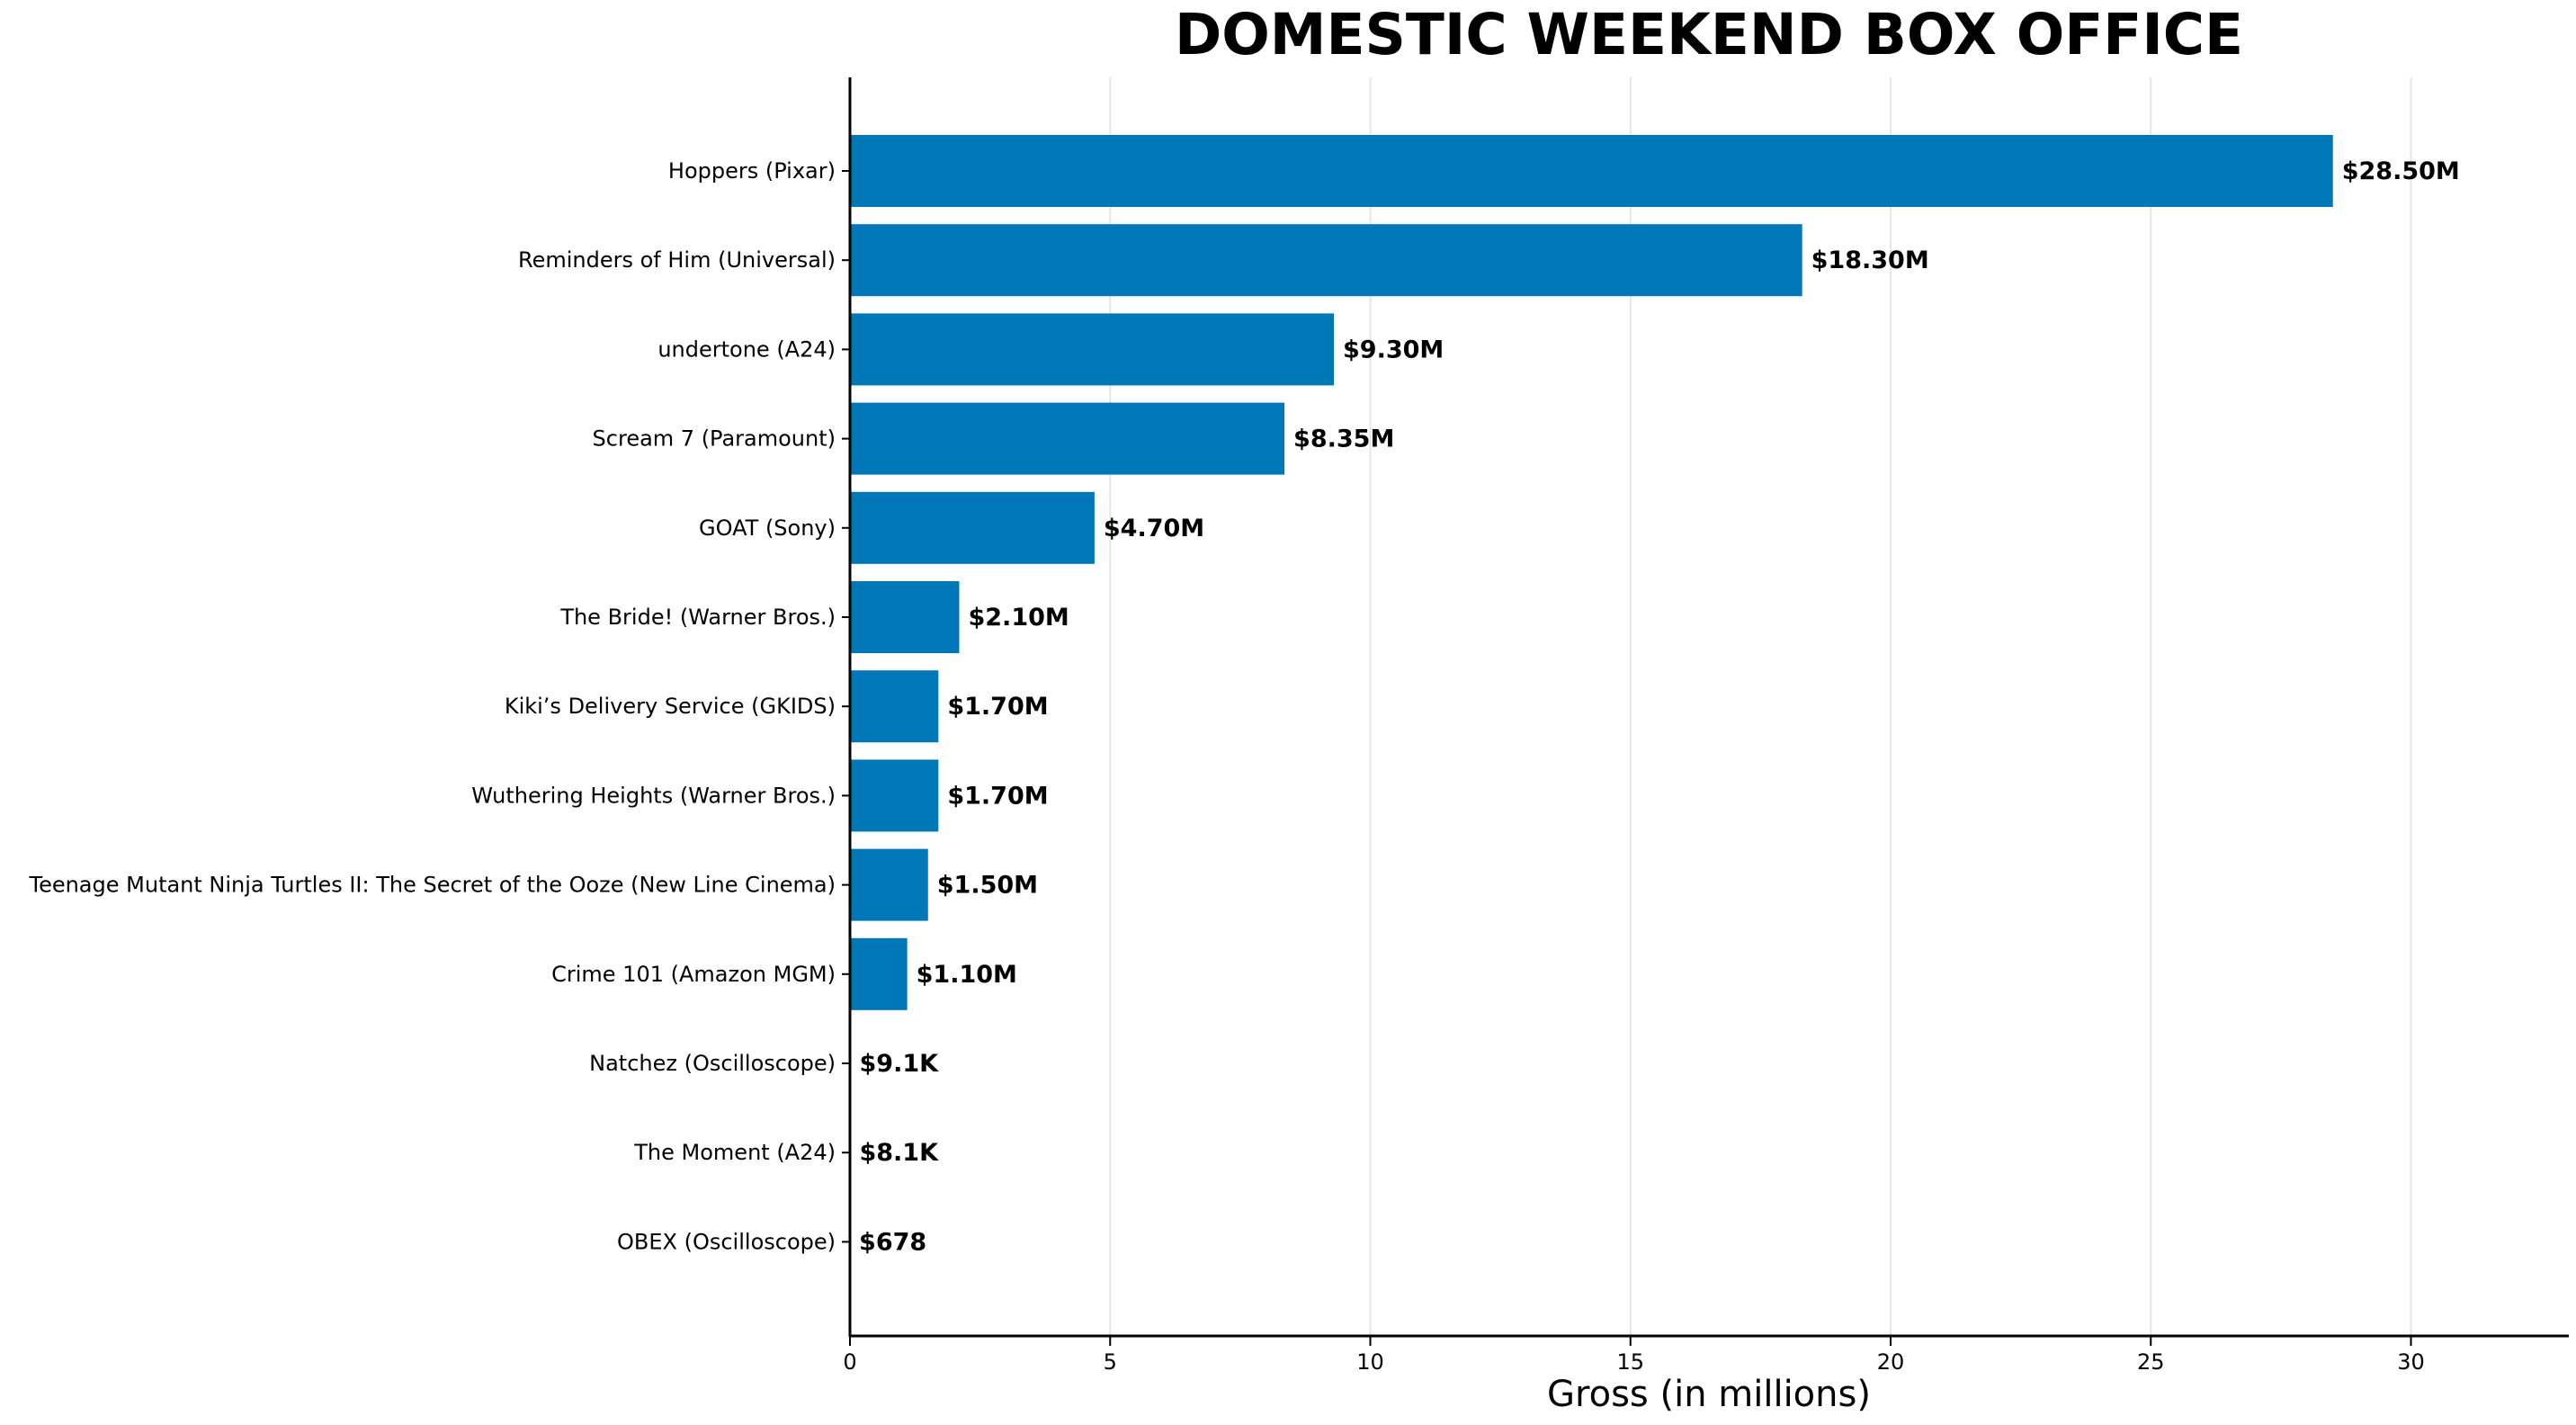 This screenshot has height=1425, width=2576. I want to click on x-tick-label: 0, so click(849, 1362).